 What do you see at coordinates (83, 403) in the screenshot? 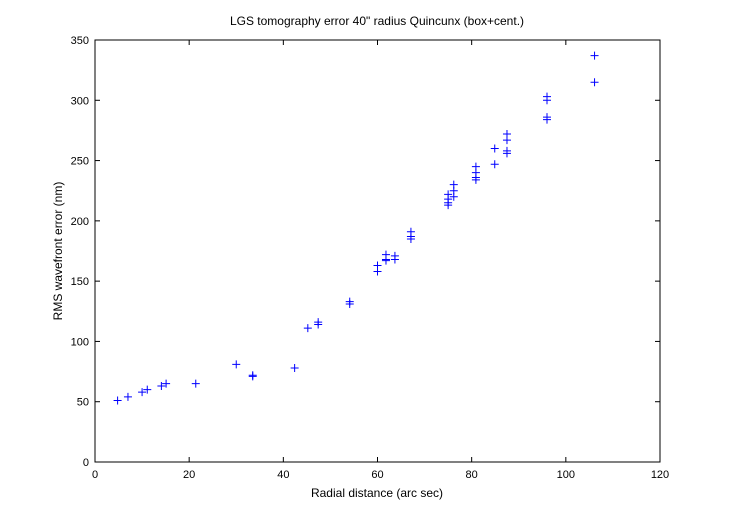
I see `y-tick-label: 50` at bounding box center [83, 403].